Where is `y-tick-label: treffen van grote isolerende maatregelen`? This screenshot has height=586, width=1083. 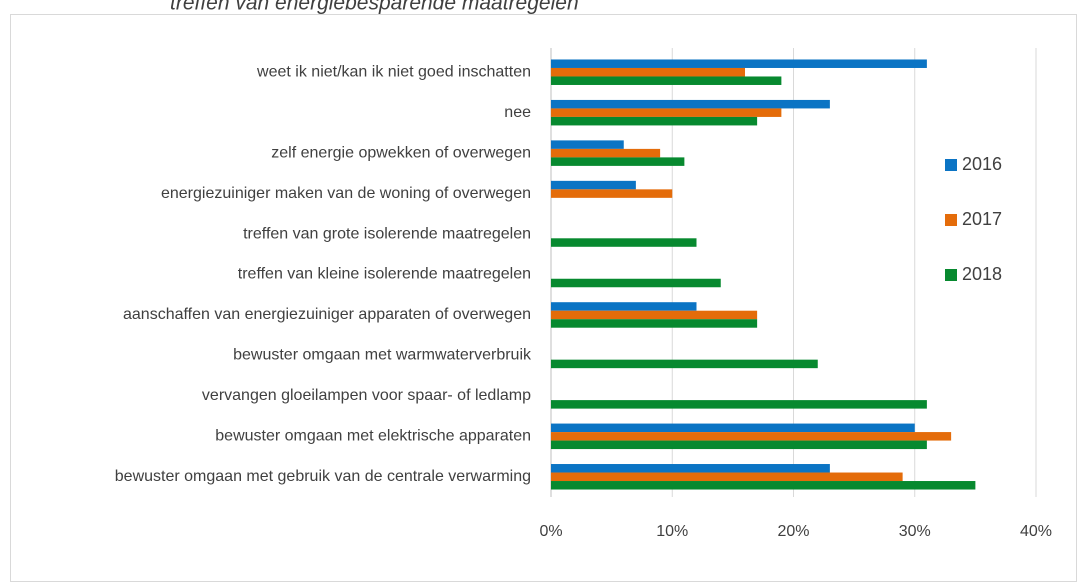
y-tick-label: treffen van grote isolerende maatregelen is located at coordinates (387, 233).